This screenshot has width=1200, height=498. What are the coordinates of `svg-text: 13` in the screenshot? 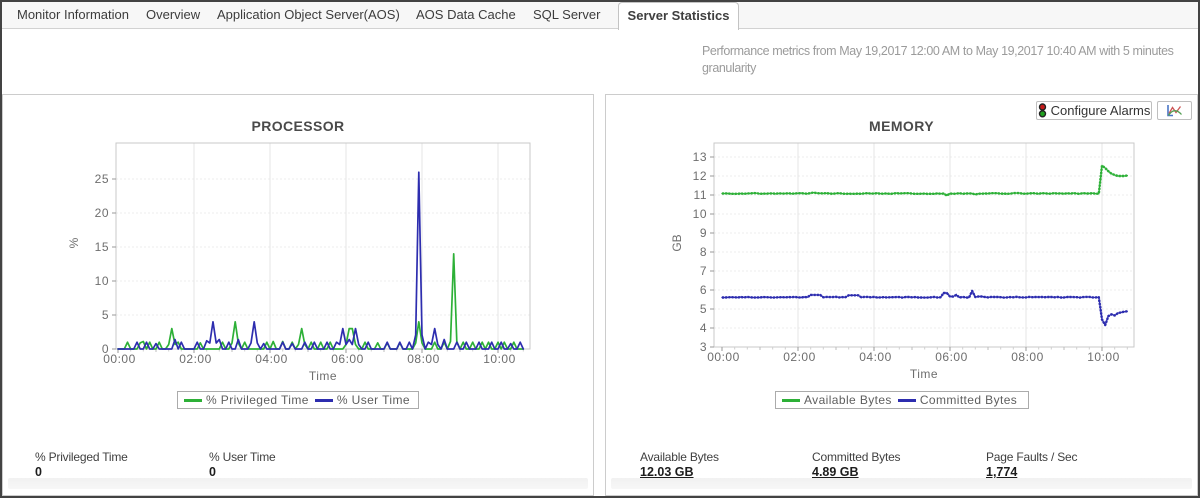 It's located at (700, 157).